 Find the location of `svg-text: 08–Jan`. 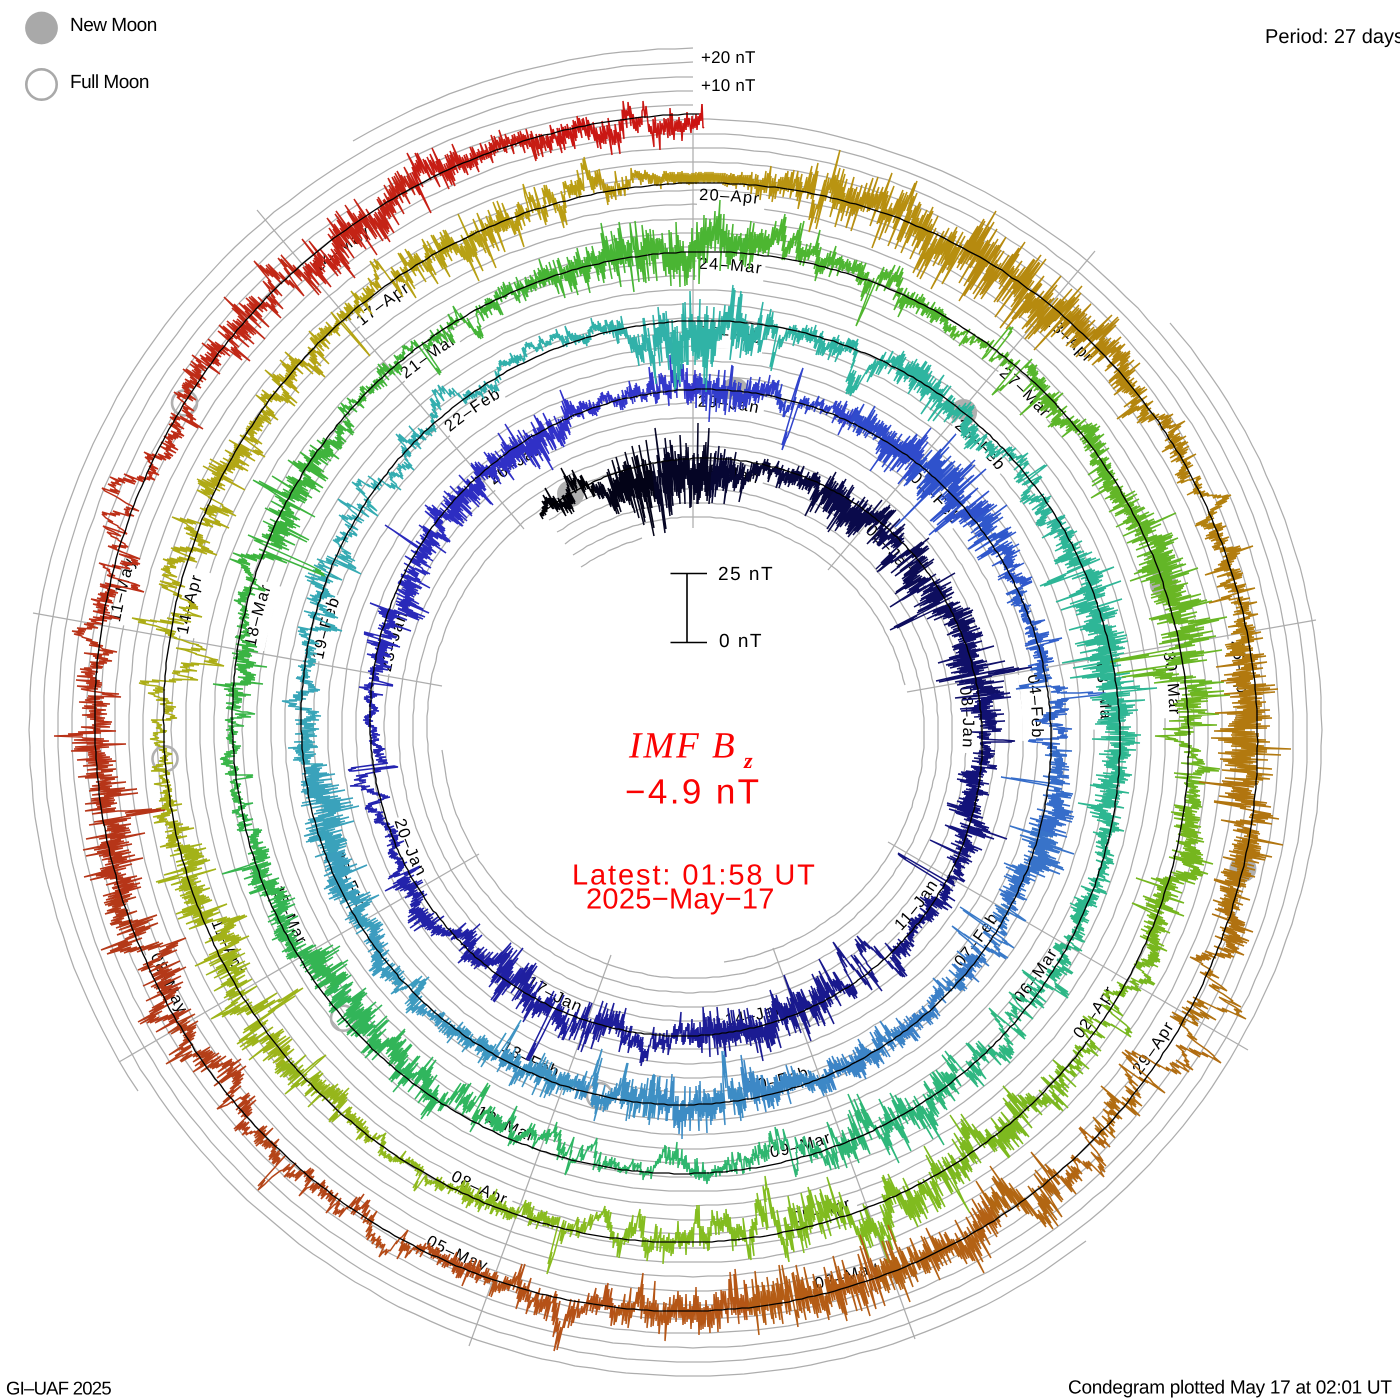

svg-text: 08–Jan is located at coordinates (966, 717).